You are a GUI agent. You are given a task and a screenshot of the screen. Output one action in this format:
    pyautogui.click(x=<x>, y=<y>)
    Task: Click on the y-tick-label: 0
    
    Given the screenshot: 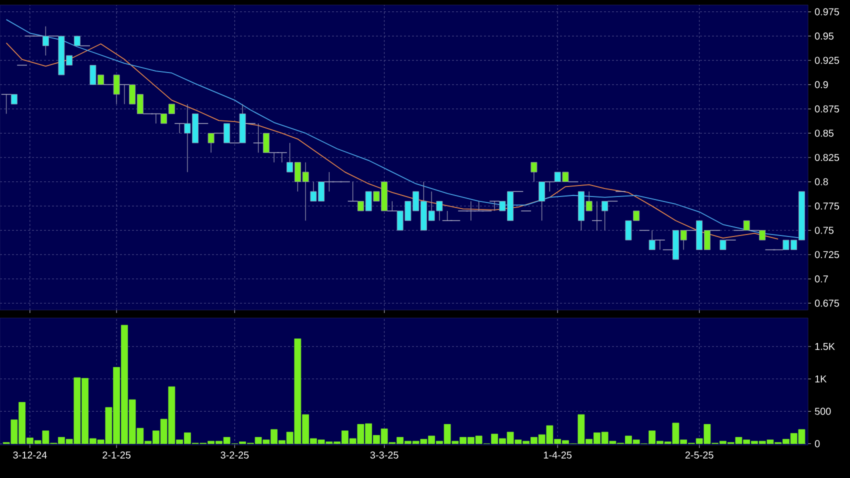 What is the action you would take?
    pyautogui.click(x=817, y=444)
    